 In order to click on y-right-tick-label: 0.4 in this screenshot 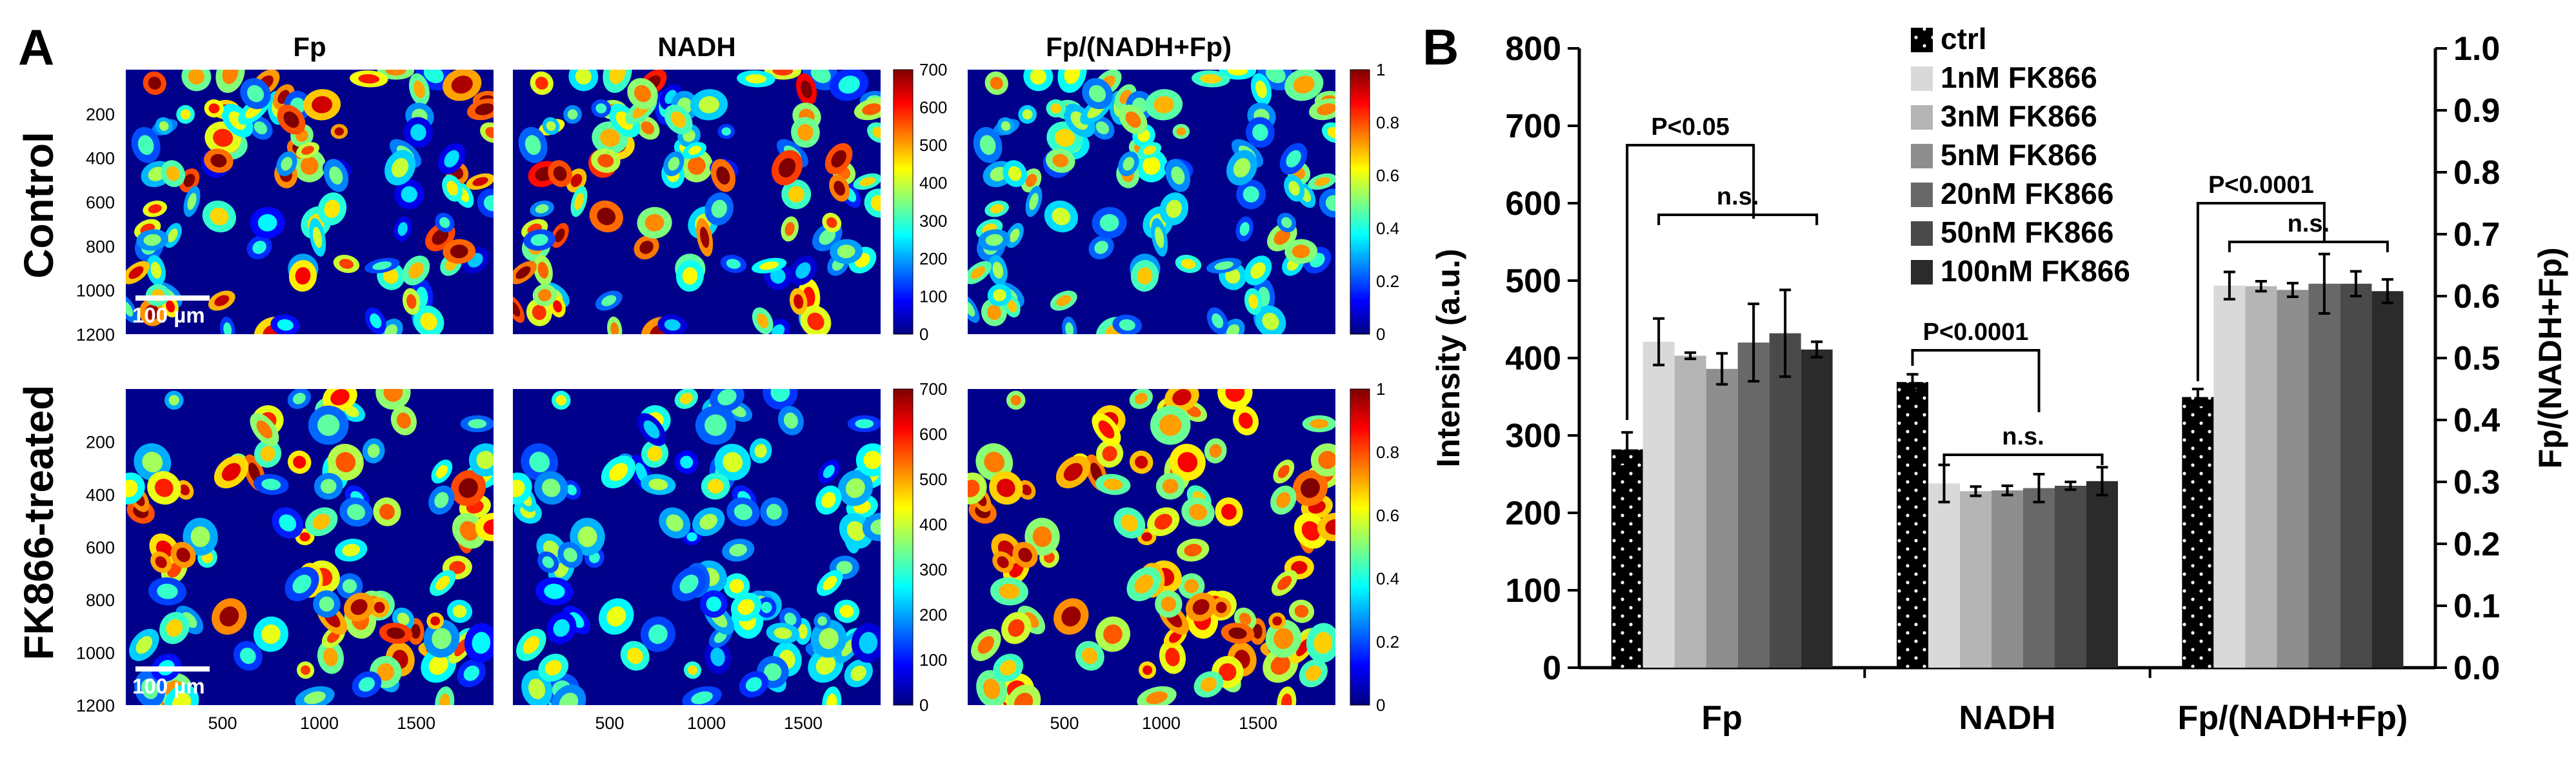, I will do `click(2476, 420)`.